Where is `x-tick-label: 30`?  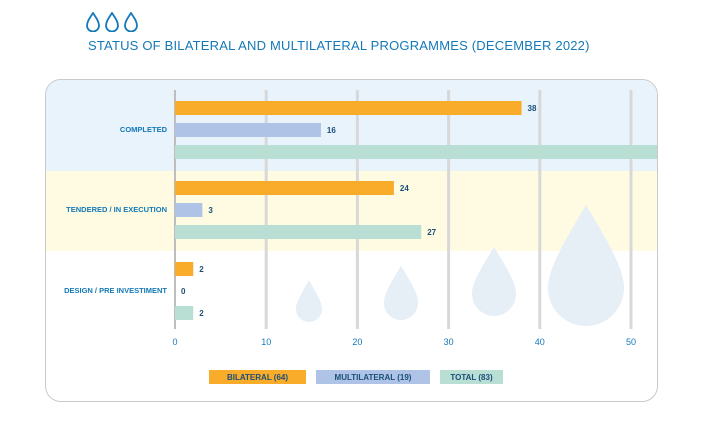
x-tick-label: 30 is located at coordinates (449, 342).